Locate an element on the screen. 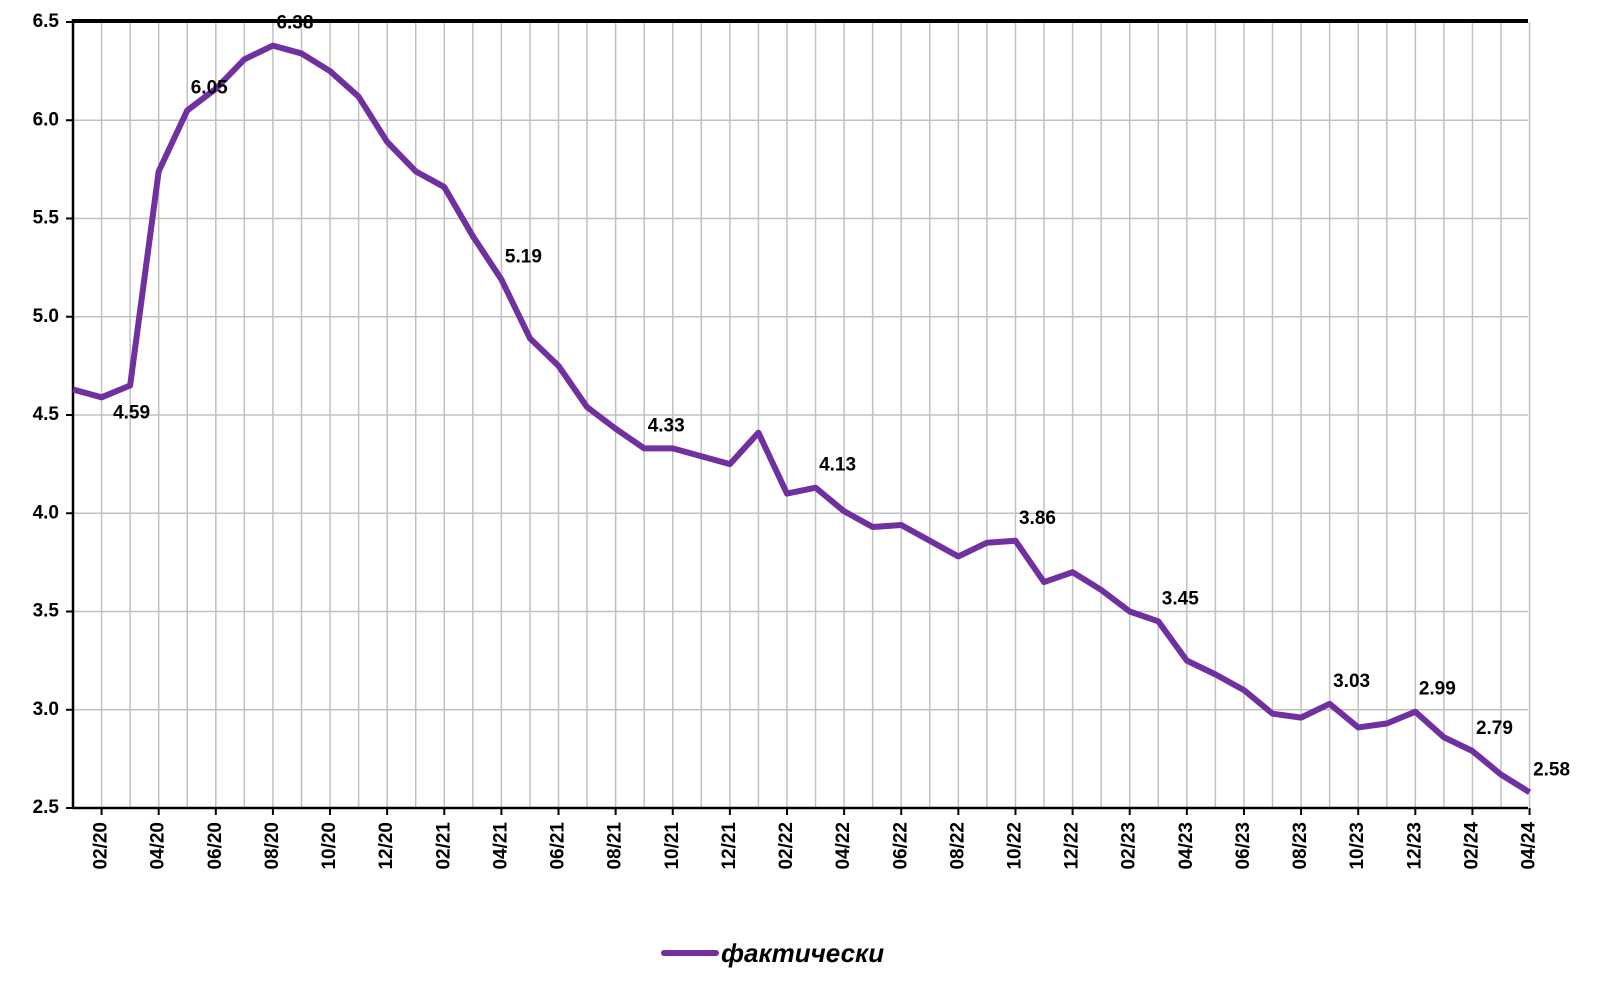  x-tick-label: 04/23 is located at coordinates (1186, 846).